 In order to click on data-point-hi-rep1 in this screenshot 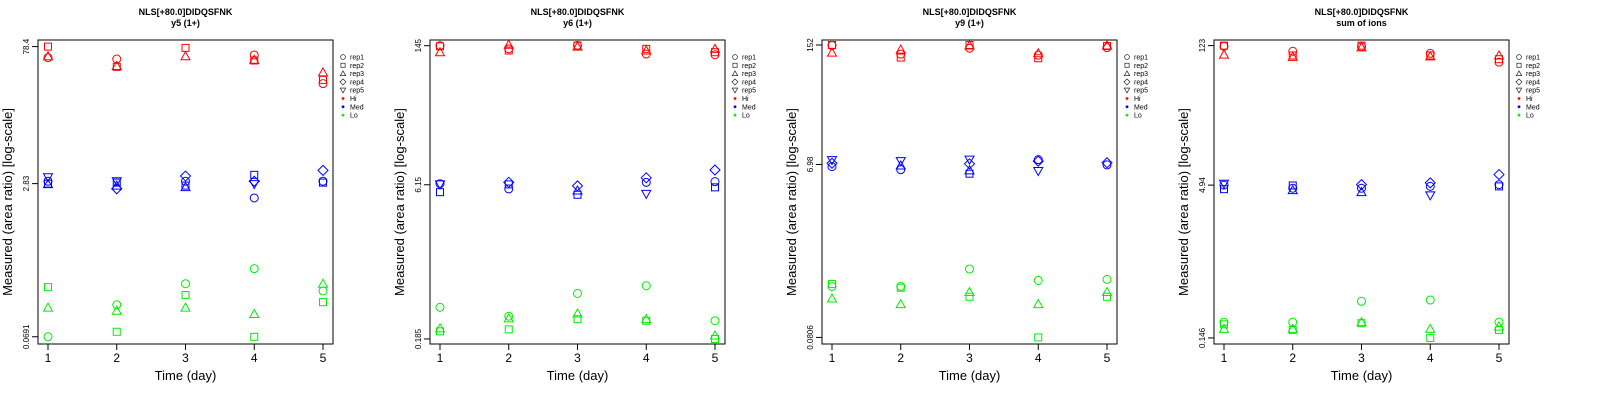, I will do `click(715, 55)`.